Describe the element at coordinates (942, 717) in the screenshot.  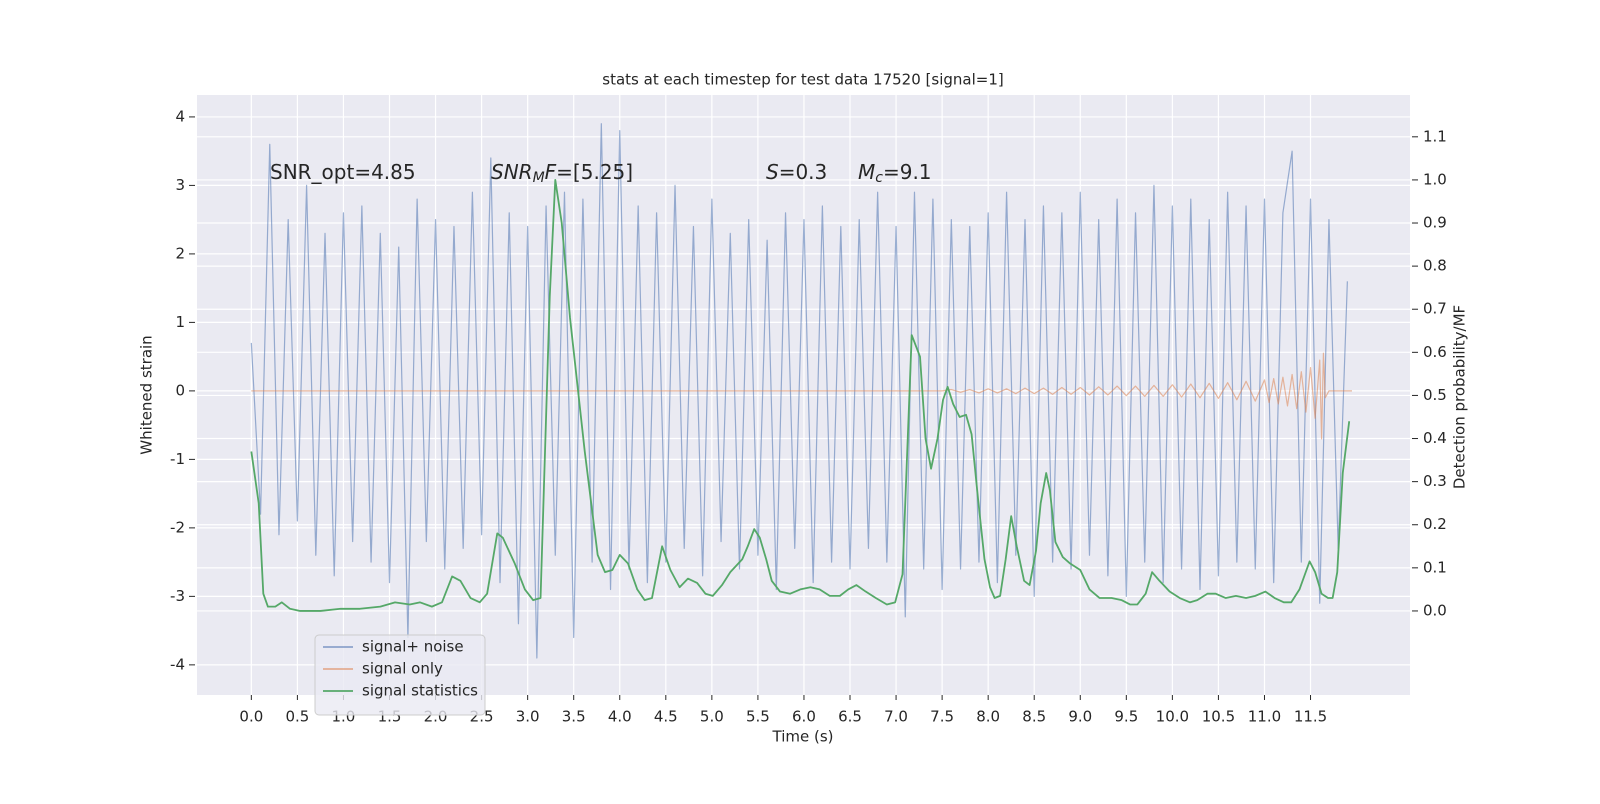
I see `x-tick-label: 7.5` at that location.